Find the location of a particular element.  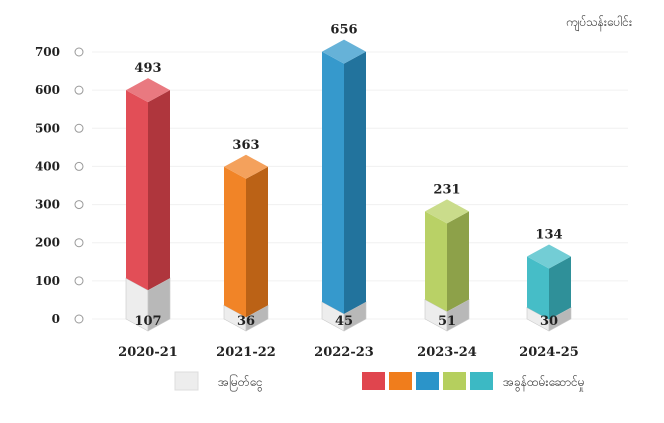

data-label-top: 363 is located at coordinates (245, 145).